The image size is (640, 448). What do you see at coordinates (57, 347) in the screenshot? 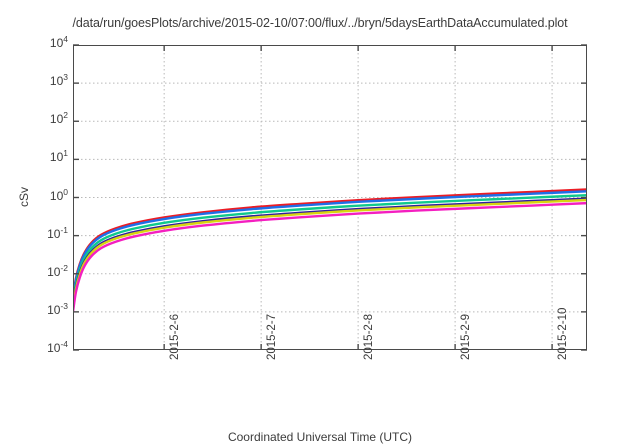
I see `y-tick-label: 10⁻⁴` at bounding box center [57, 347].